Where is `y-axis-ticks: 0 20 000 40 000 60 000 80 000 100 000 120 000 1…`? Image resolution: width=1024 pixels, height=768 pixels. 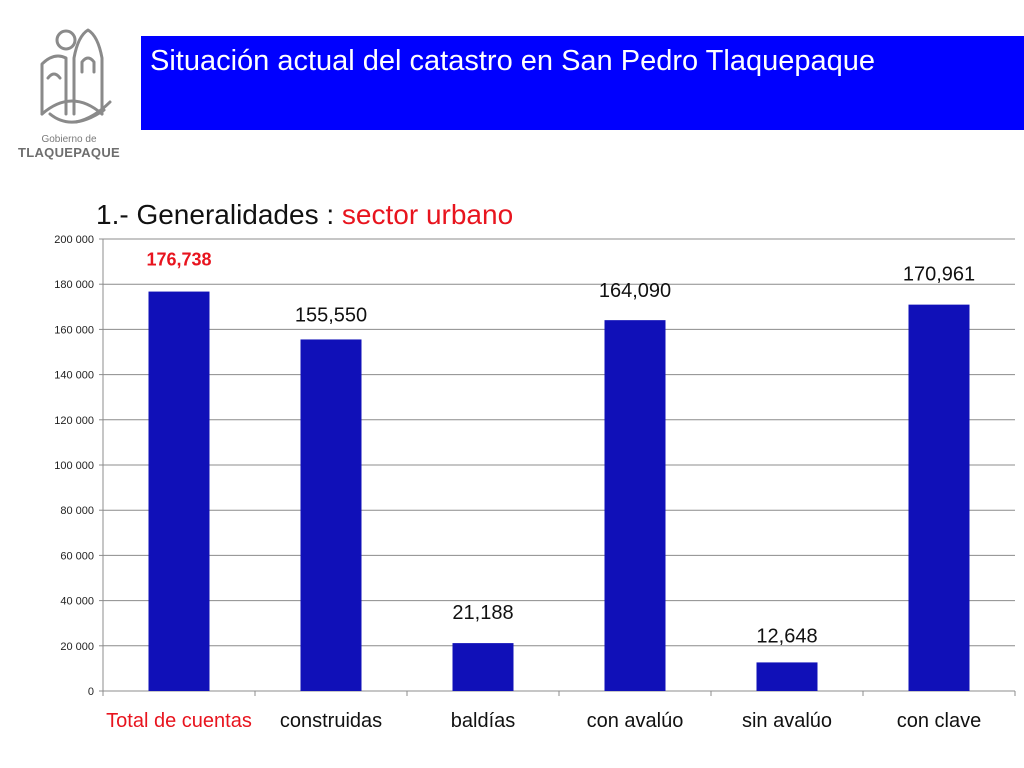 y-axis-ticks: 0 20 000 40 000 60 000 80 000 100 000 120 000 1… is located at coordinates (74, 466).